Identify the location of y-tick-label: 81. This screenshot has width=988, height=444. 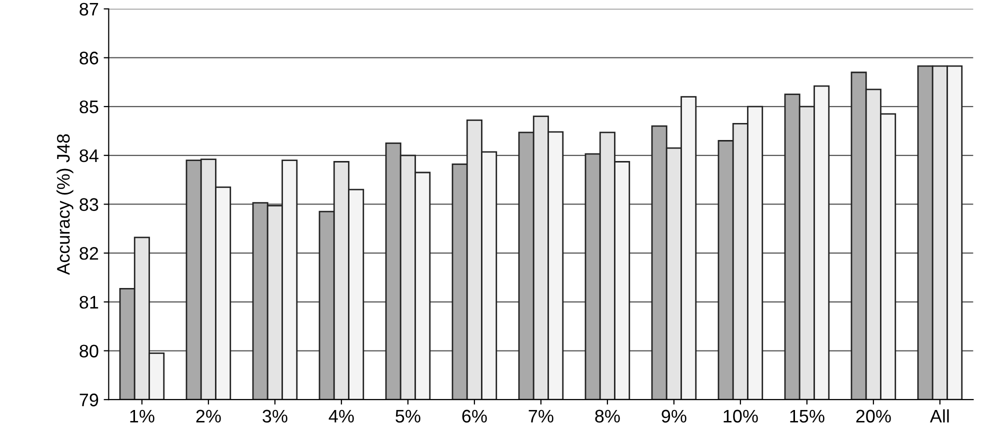
(89, 302).